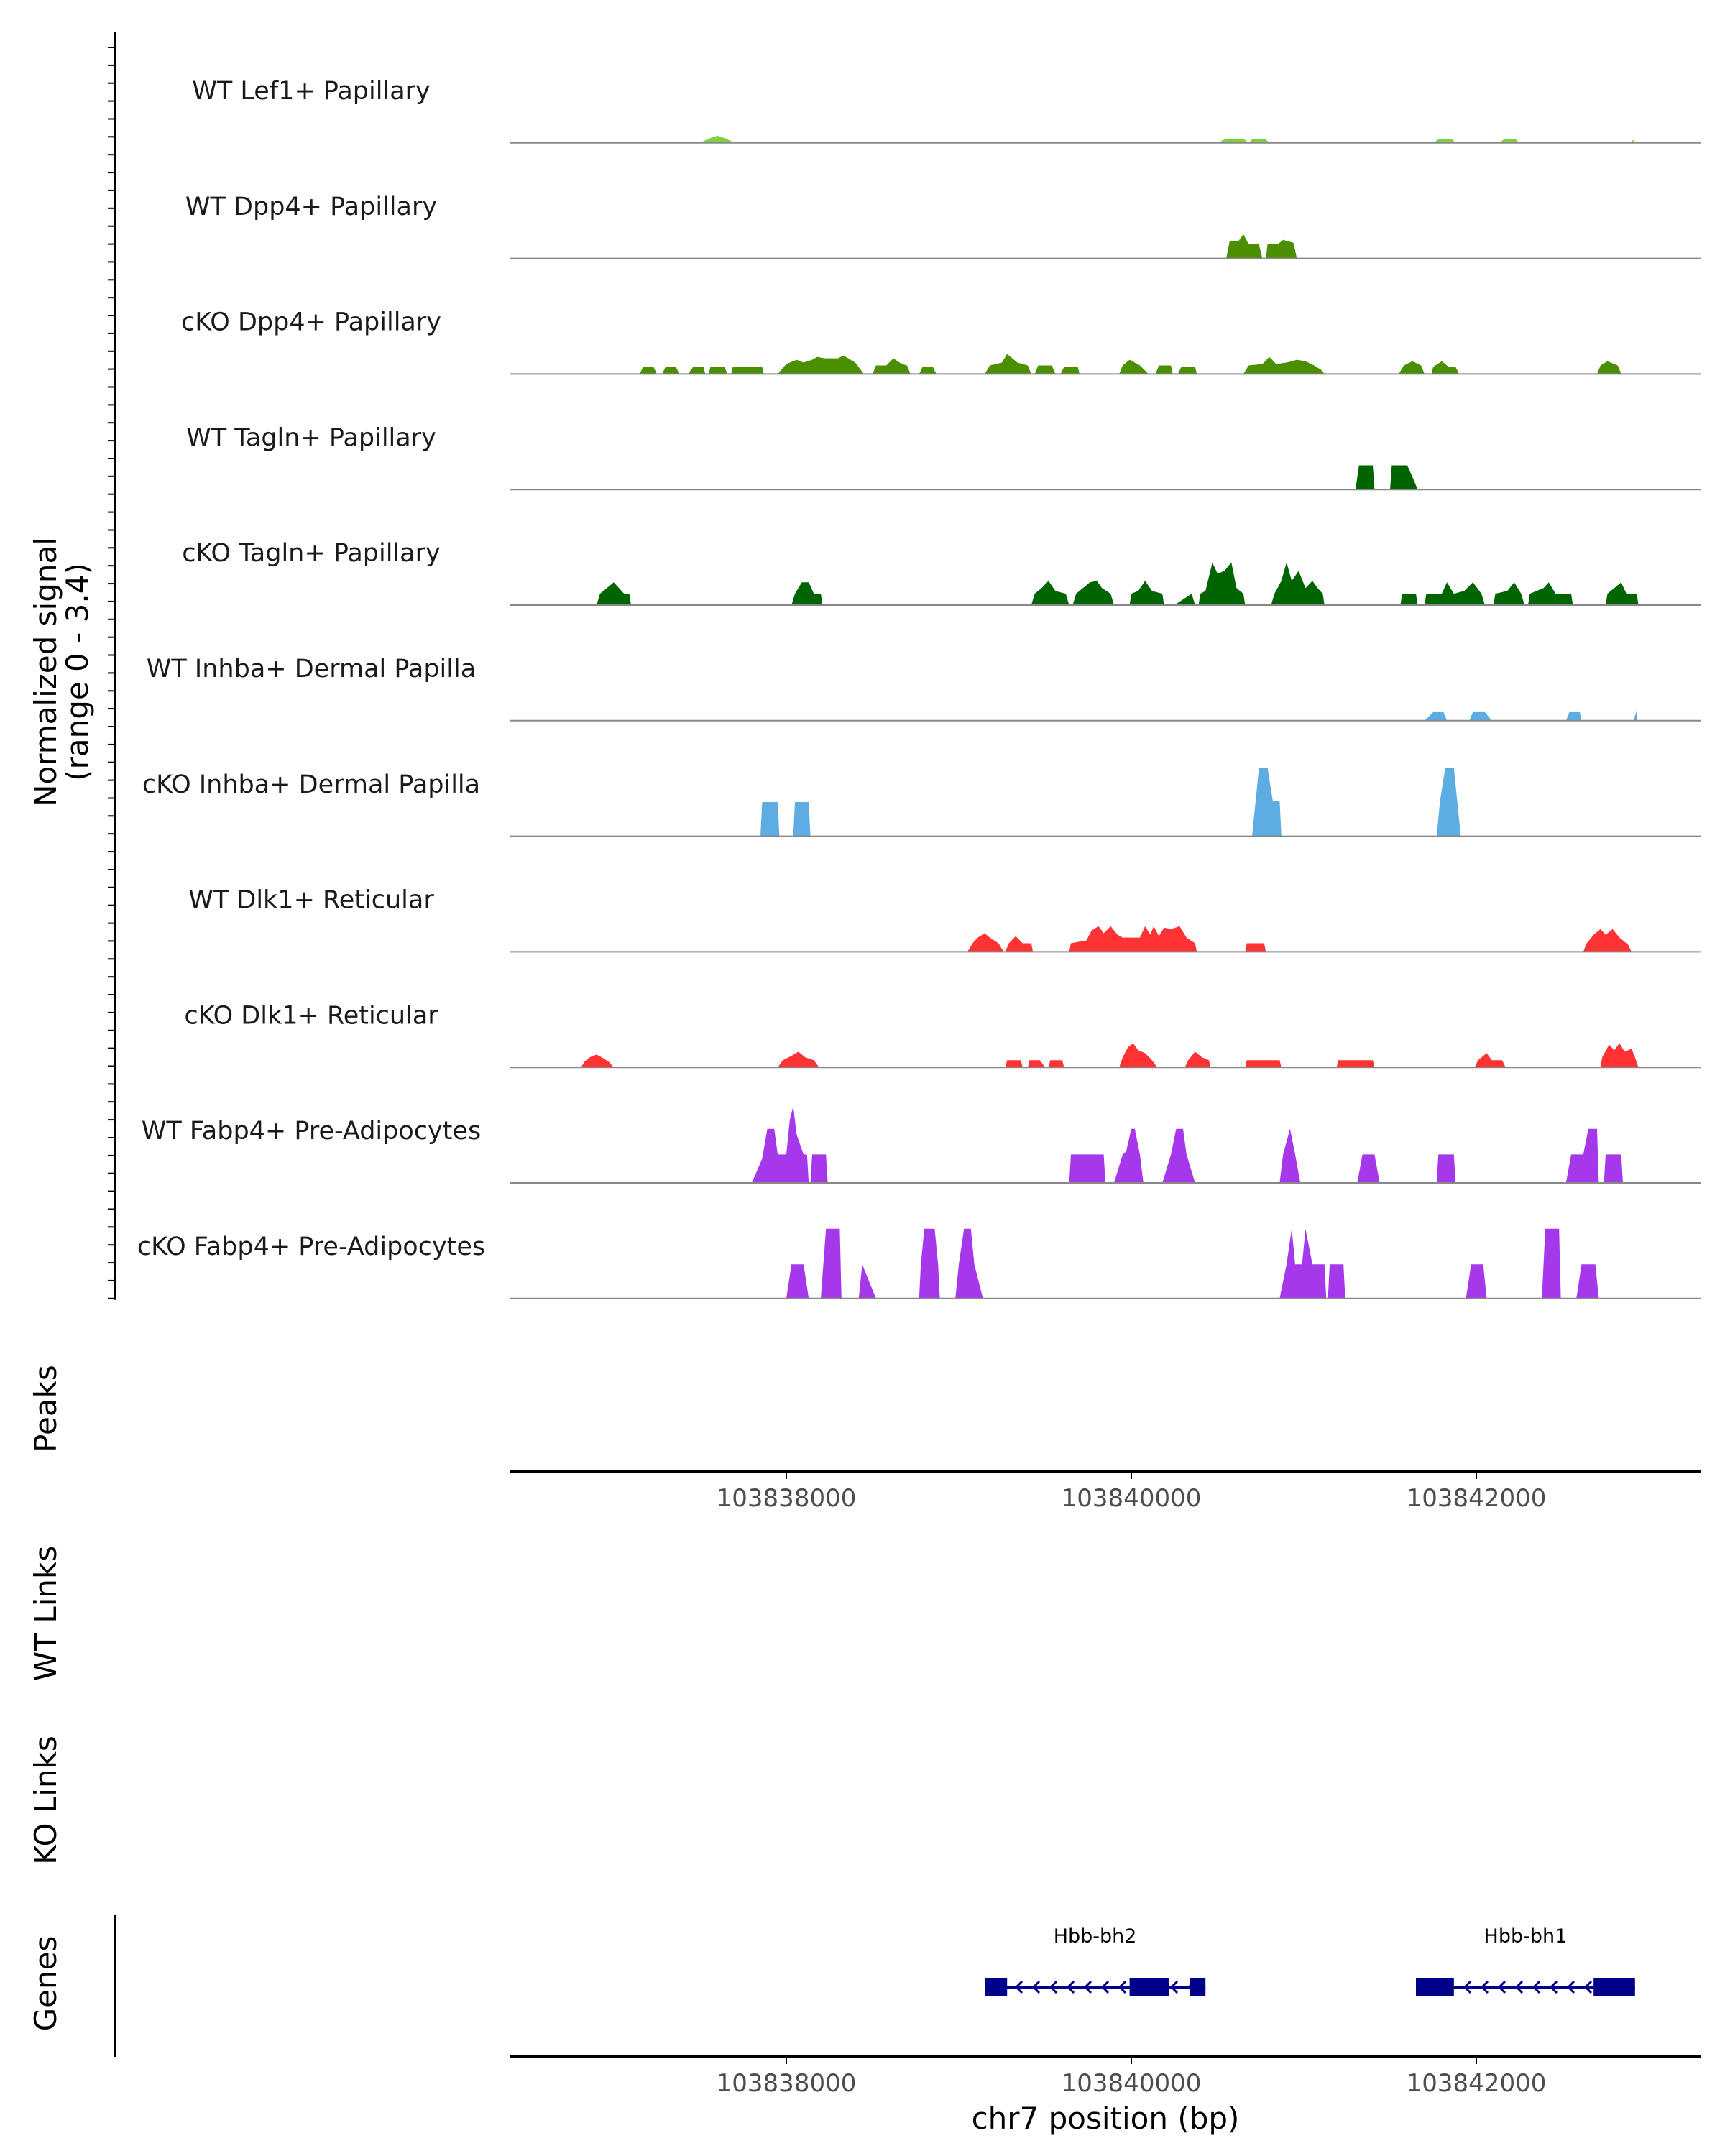  What do you see at coordinates (924, 688) in the screenshot?
I see `track-5: WT Inhba+ Dermal Papilla` at bounding box center [924, 688].